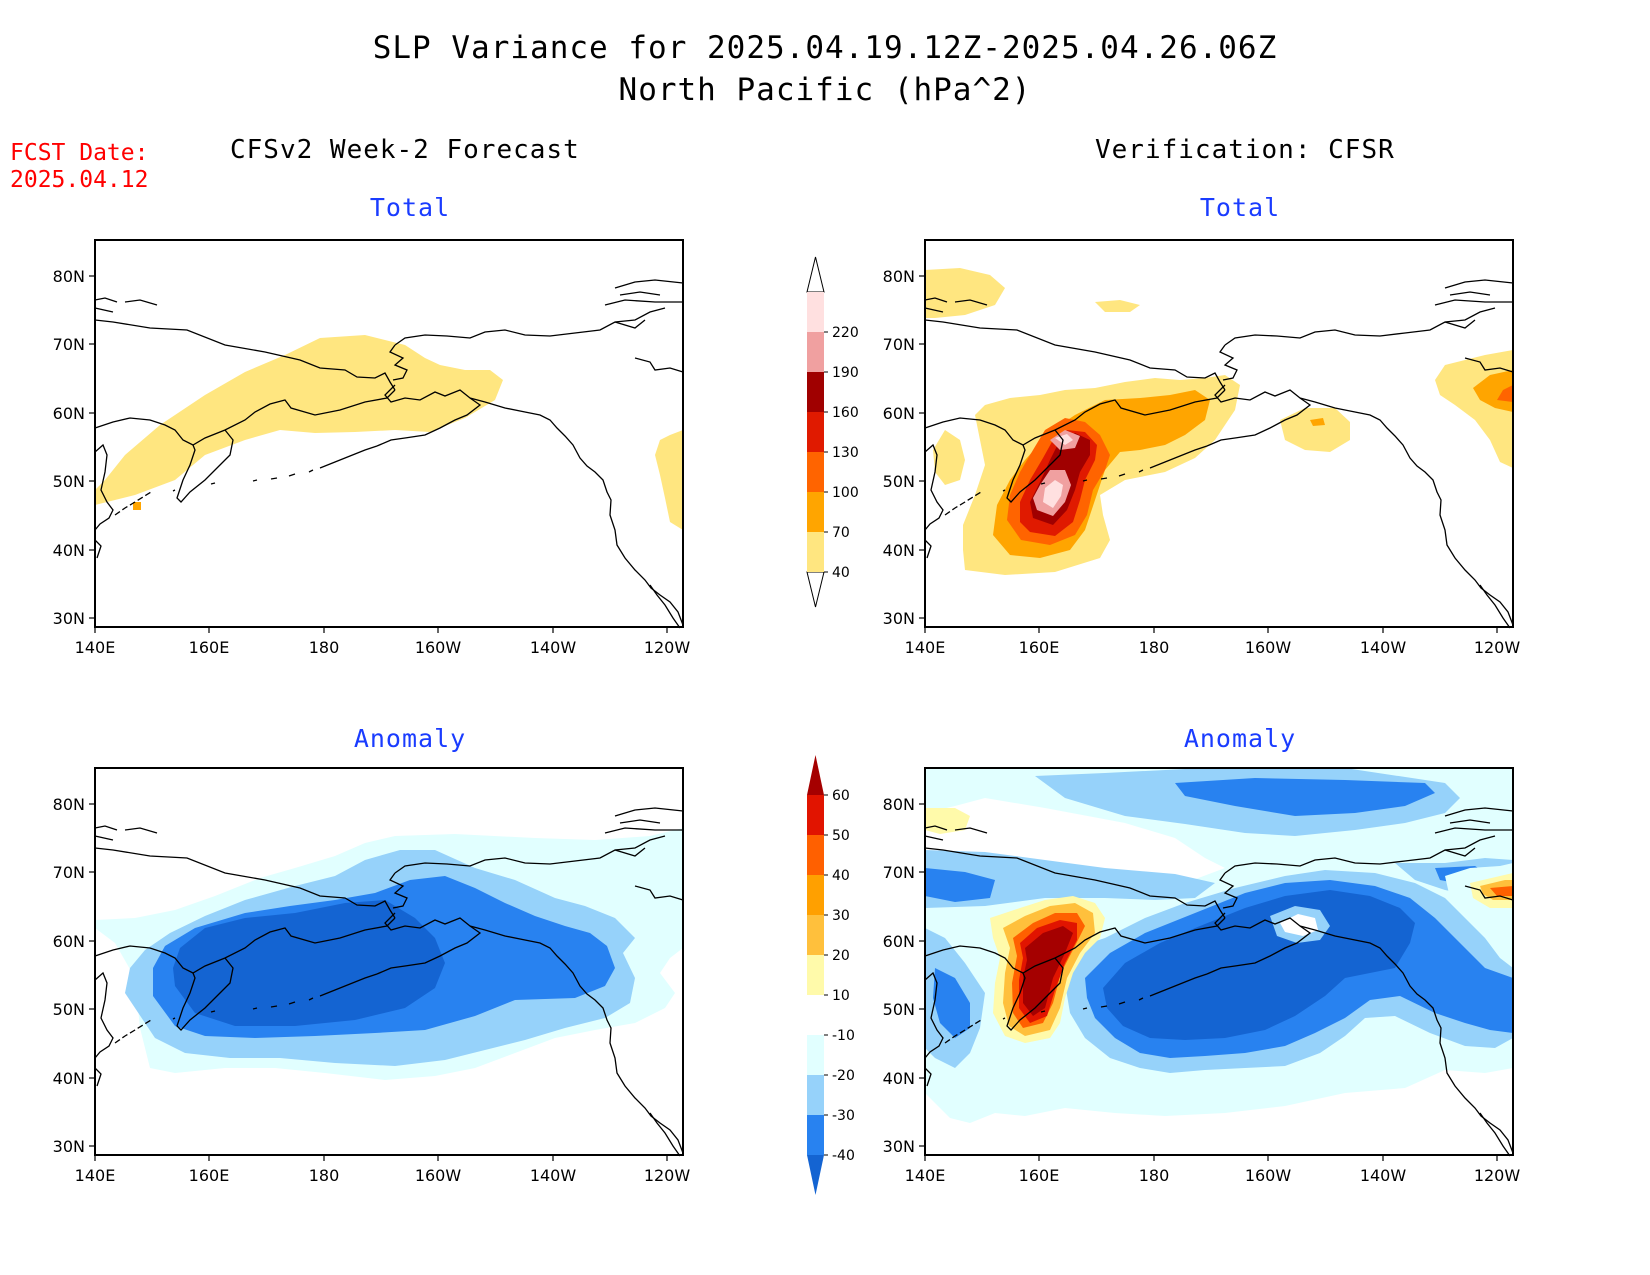 The width and height of the screenshot is (1650, 1275). Describe the element at coordinates (299, 420) in the screenshot. I see `total-40-contour` at that location.